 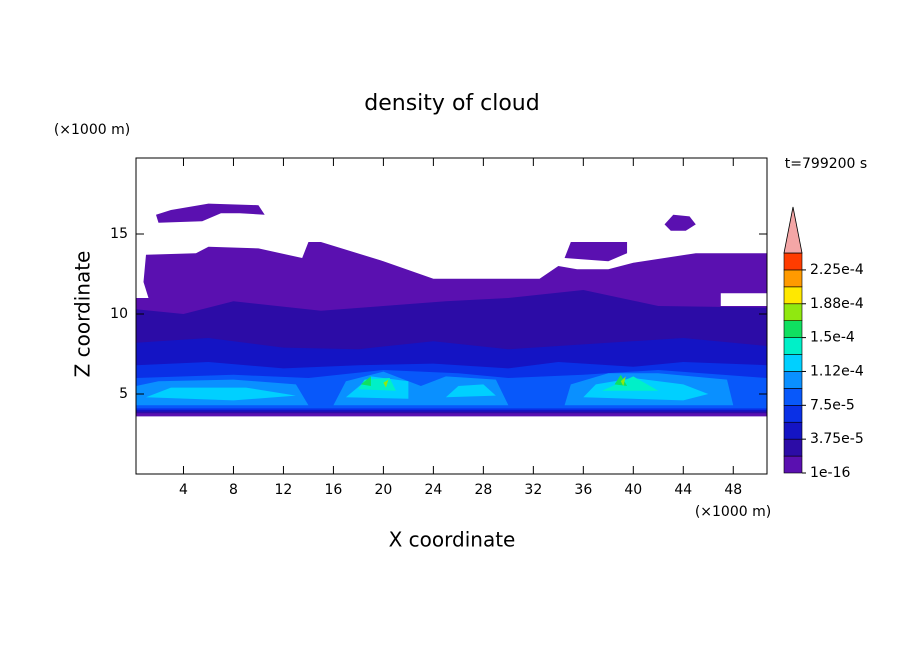 What do you see at coordinates (733, 512) in the screenshot?
I see `x-unit: (×1000 m)` at bounding box center [733, 512].